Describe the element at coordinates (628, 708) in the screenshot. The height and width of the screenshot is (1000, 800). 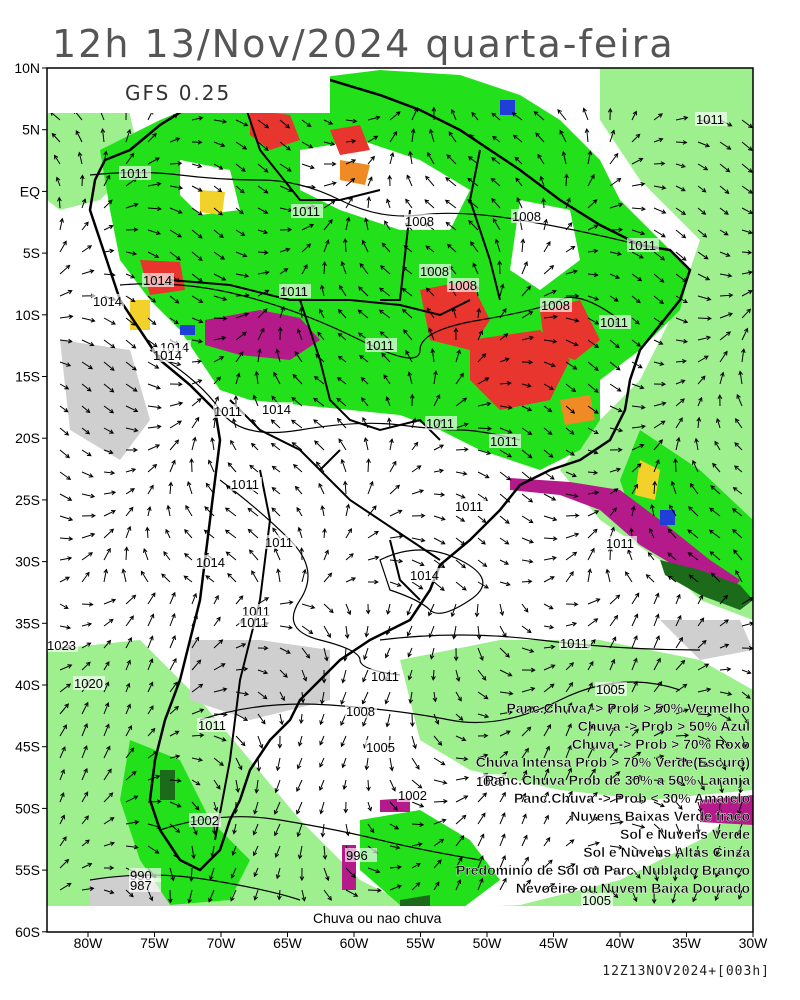
I see `legend-entry: Panc.Chuva -> Prob > 50% Vermelho` at that location.